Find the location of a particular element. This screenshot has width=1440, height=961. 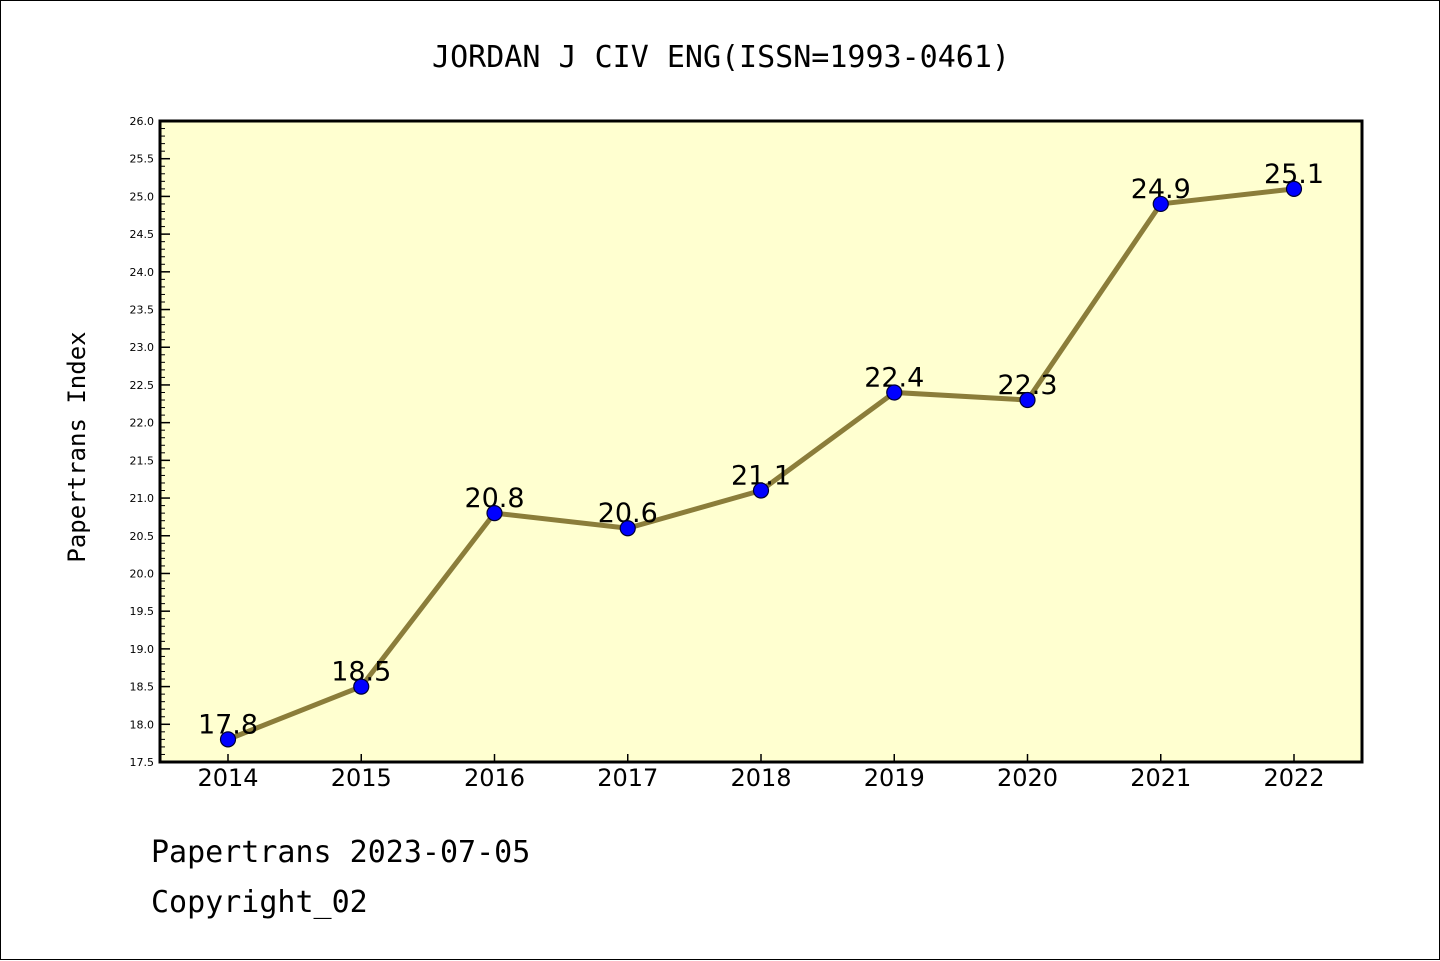

footer-copyright-line: Copyright_02 is located at coordinates (259, 902).